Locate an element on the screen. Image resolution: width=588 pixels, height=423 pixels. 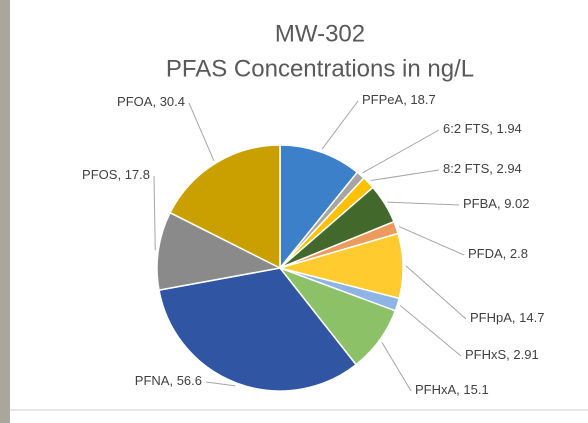
label-category: PFOA is located at coordinates (135, 101).